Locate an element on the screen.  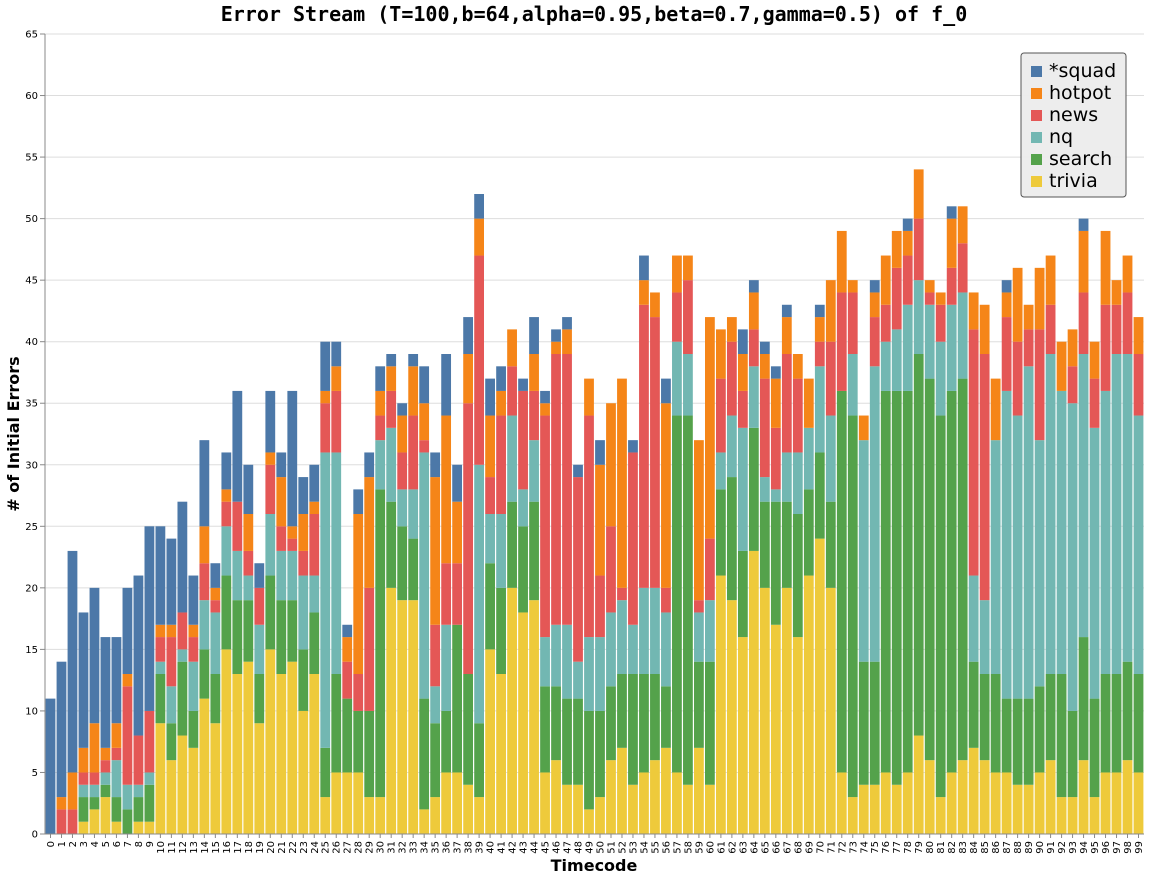
x-tick-label: 64 is located at coordinates (754, 847).